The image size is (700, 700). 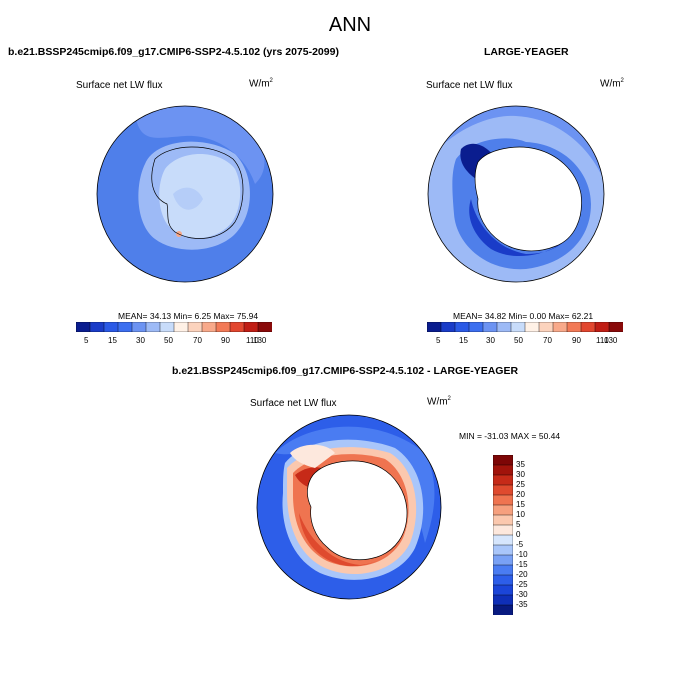 What do you see at coordinates (518, 534) in the screenshot?
I see `cbar-label: 0` at bounding box center [518, 534].